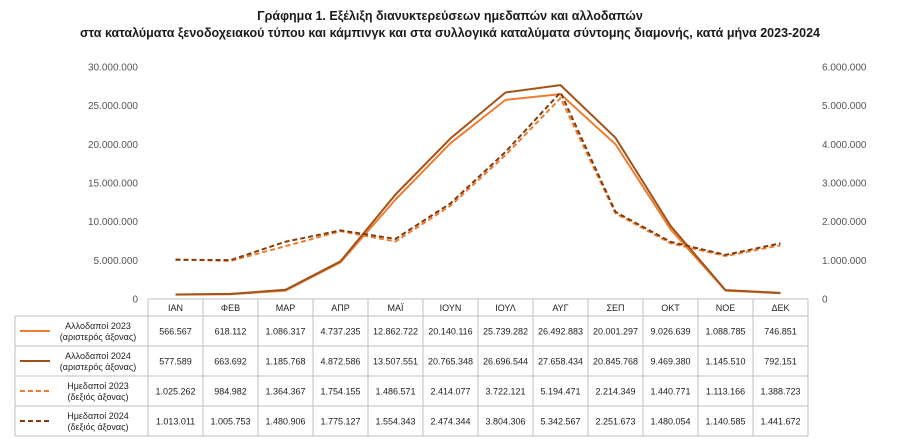 The image size is (900, 444). Describe the element at coordinates (285, 362) in the screenshot. I see `data-label: 1.185.768` at that location.